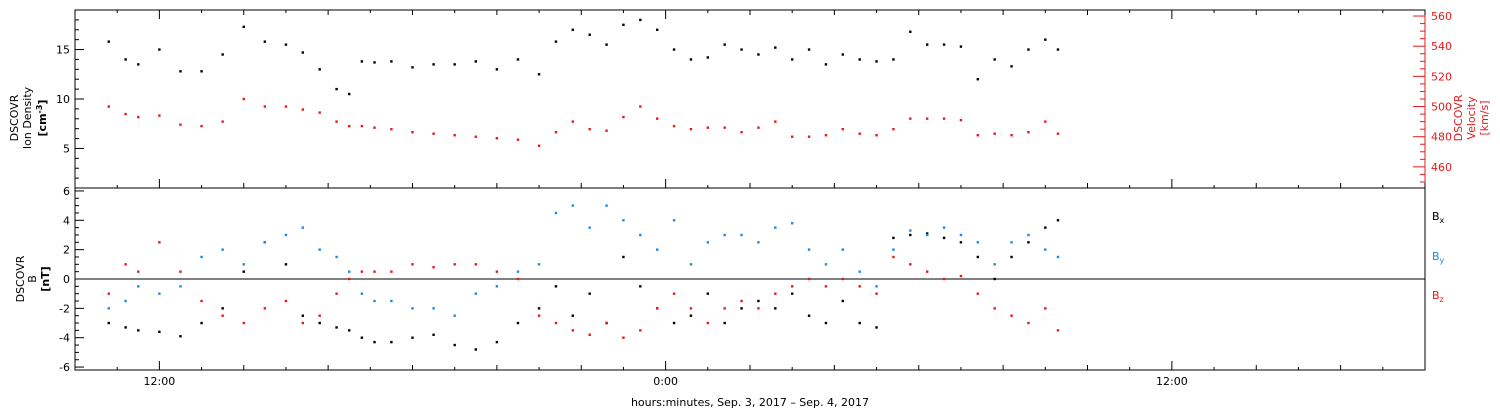 Image resolution: width=1500 pixels, height=410 pixels. What do you see at coordinates (39, 109) in the screenshot?
I see `plasma-left-ylabel-unit-exponent: -3` at bounding box center [39, 109].